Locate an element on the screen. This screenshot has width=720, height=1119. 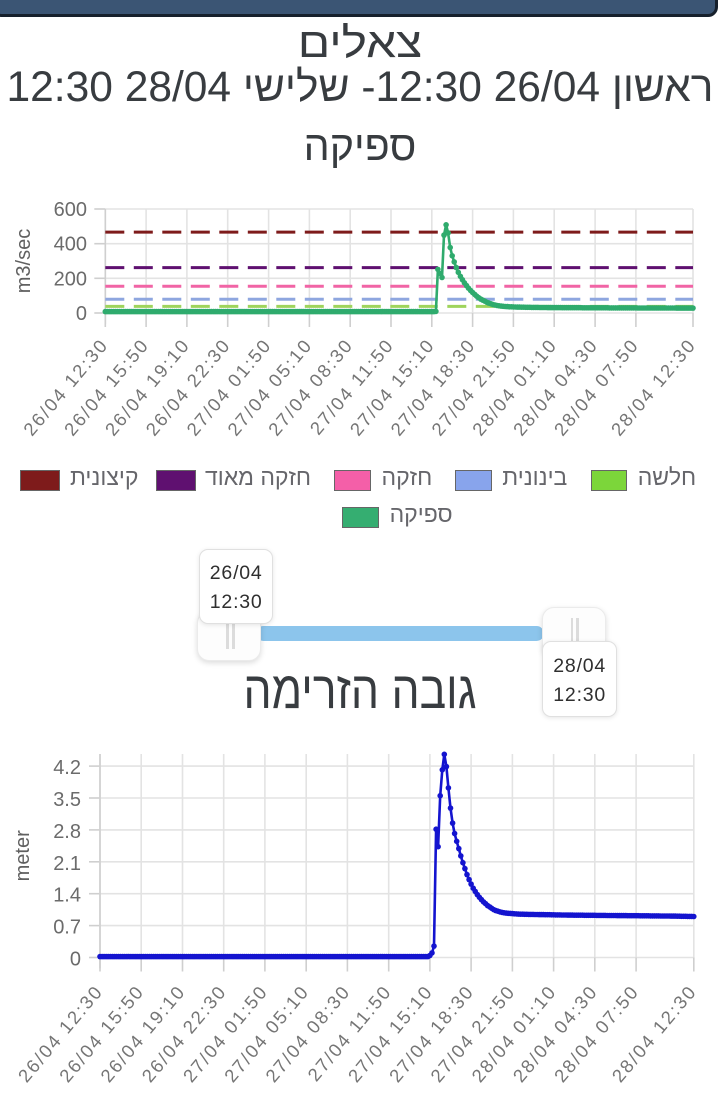
svg-text: m3/sec is located at coordinates (24, 261).